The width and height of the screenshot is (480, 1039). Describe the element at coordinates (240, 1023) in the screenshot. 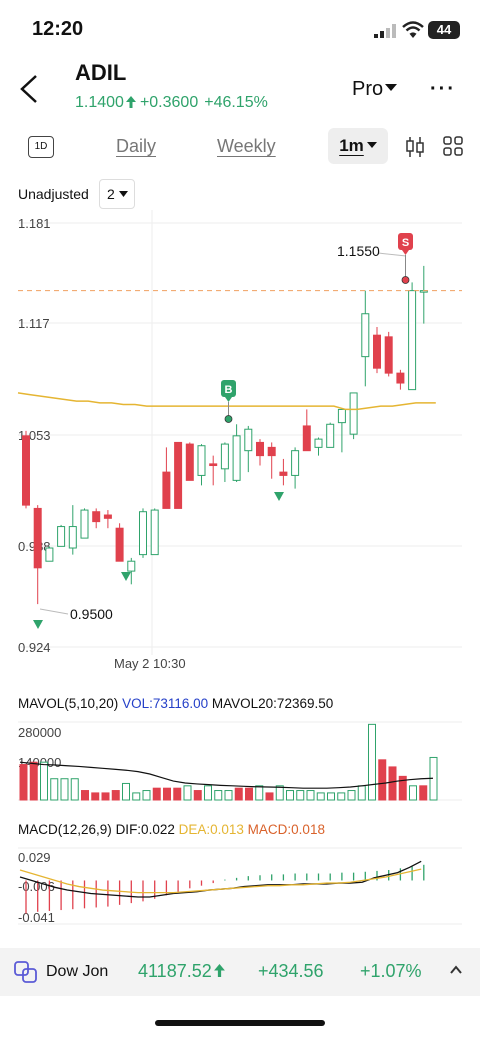

I see `home-indicator` at that location.